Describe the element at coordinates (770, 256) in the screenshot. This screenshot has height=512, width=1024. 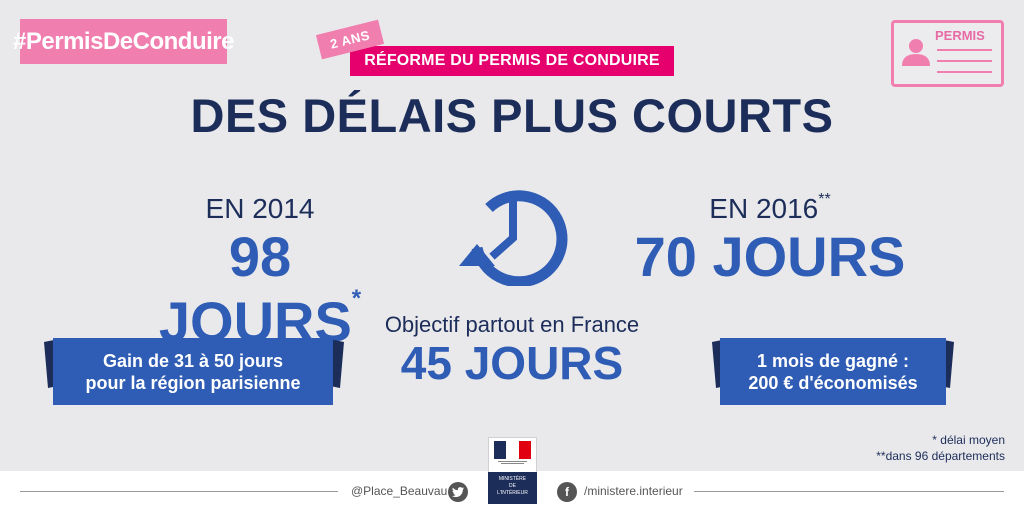
I see `right-days-value: 70 JOURS` at that location.